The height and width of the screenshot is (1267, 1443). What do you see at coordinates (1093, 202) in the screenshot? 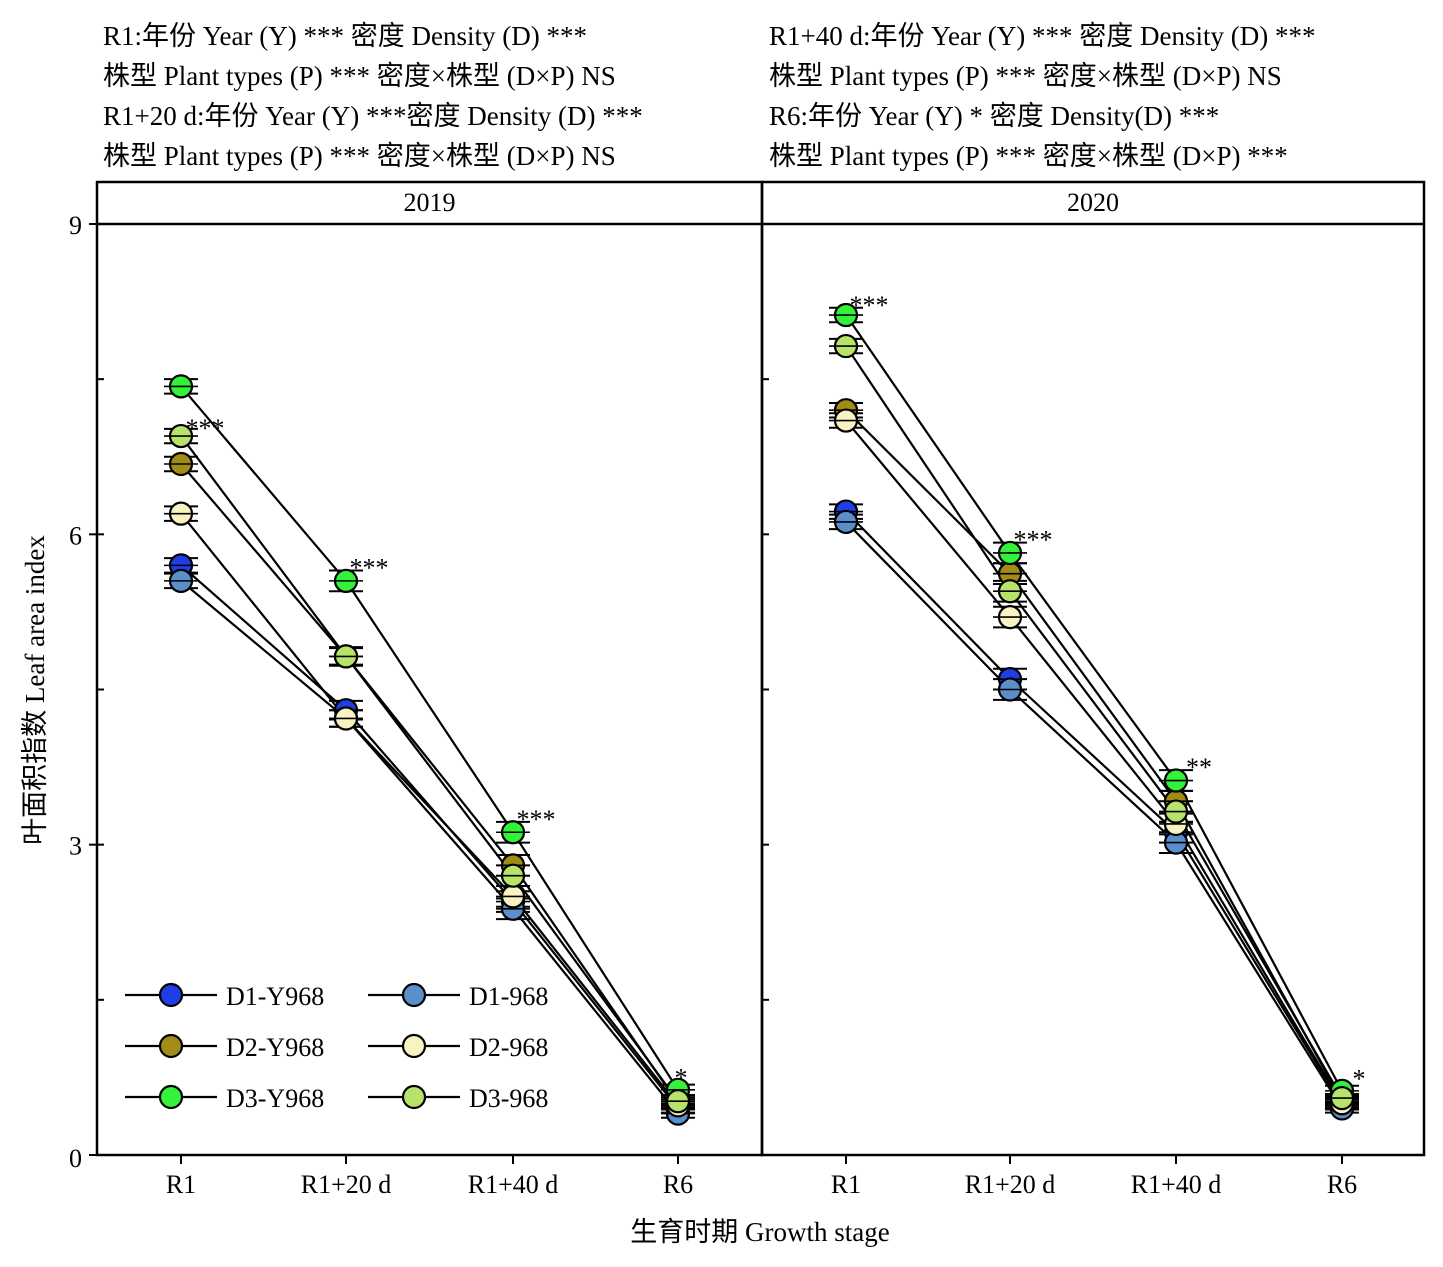
I see `panel-title-2020: 2020` at bounding box center [1093, 202].